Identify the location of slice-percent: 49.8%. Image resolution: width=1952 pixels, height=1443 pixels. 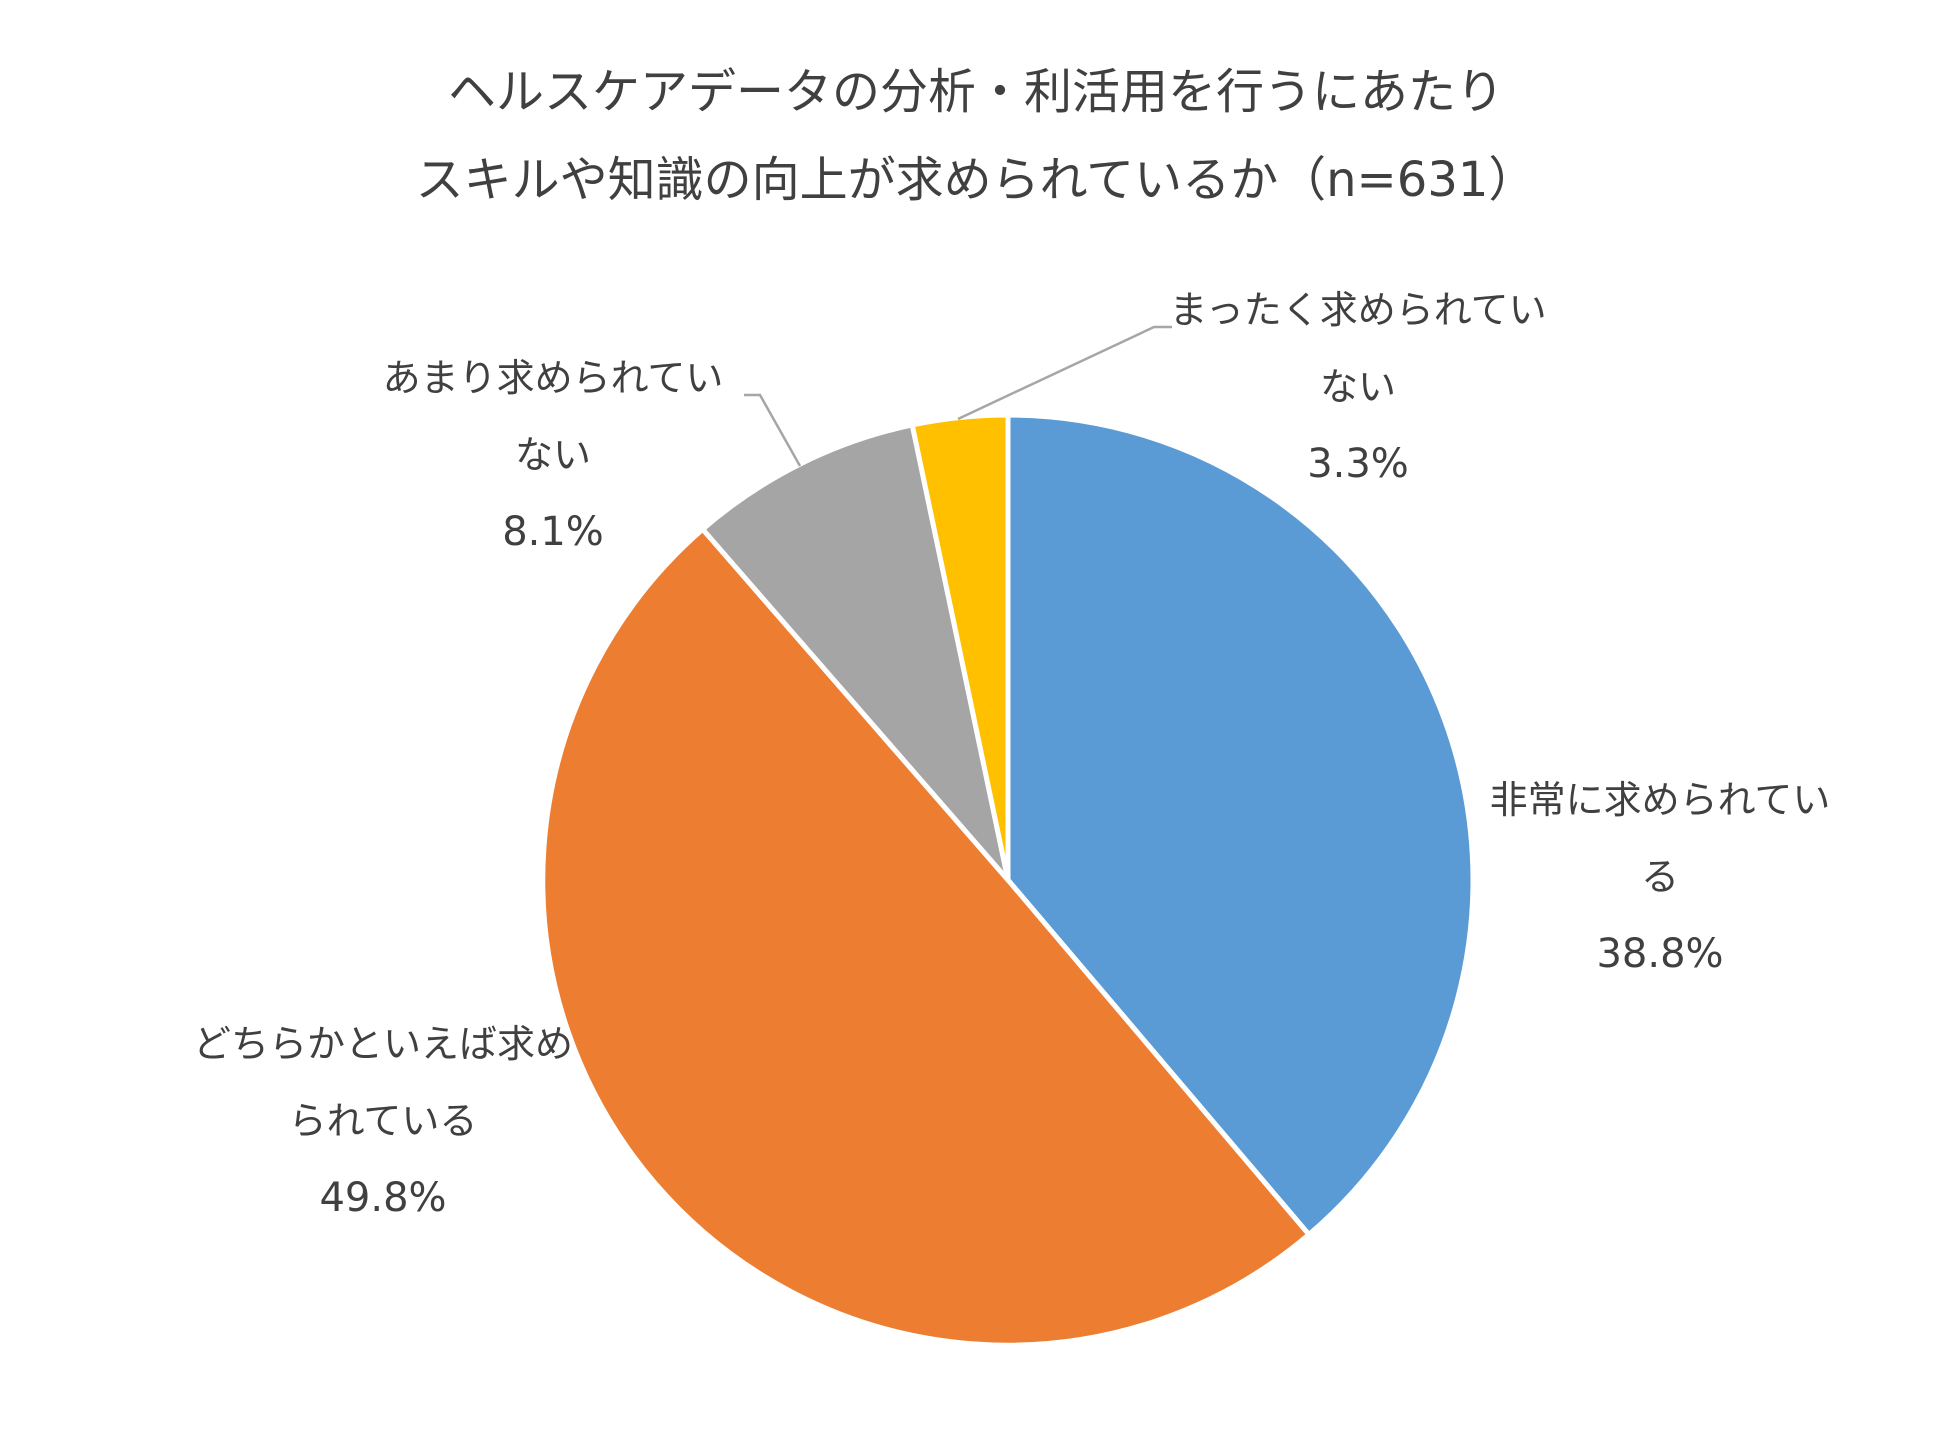
(383, 1198).